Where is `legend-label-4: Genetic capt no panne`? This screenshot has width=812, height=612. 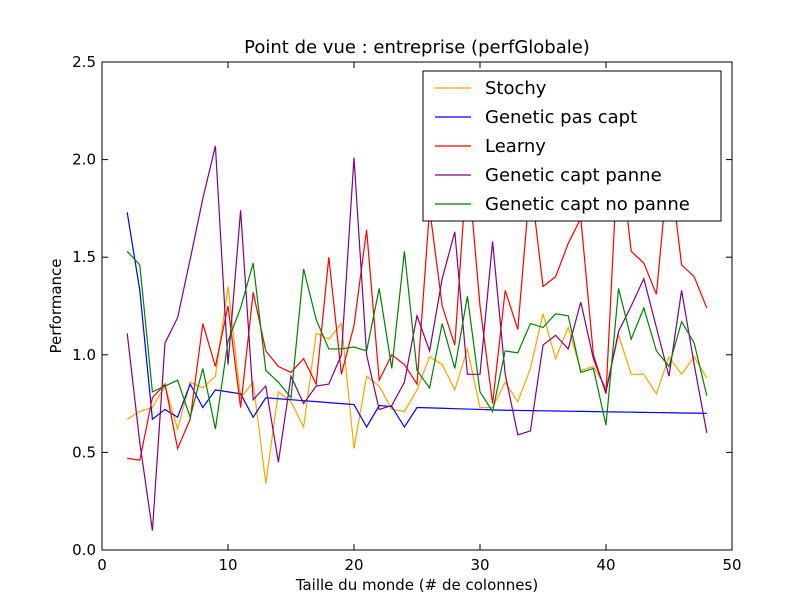
legend-label-4: Genetic capt no panne is located at coordinates (587, 204).